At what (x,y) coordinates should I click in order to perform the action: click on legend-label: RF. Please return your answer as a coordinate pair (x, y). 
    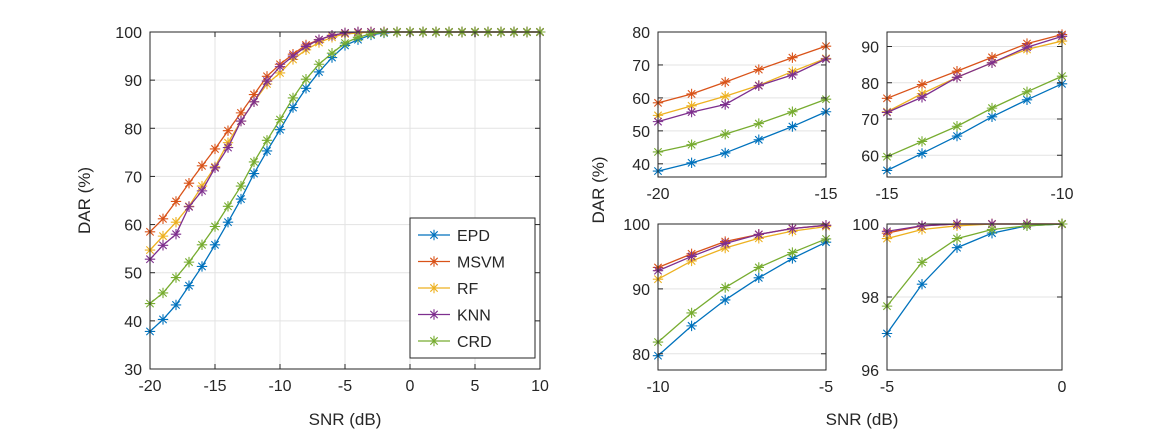
    Looking at the image, I should click on (468, 289).